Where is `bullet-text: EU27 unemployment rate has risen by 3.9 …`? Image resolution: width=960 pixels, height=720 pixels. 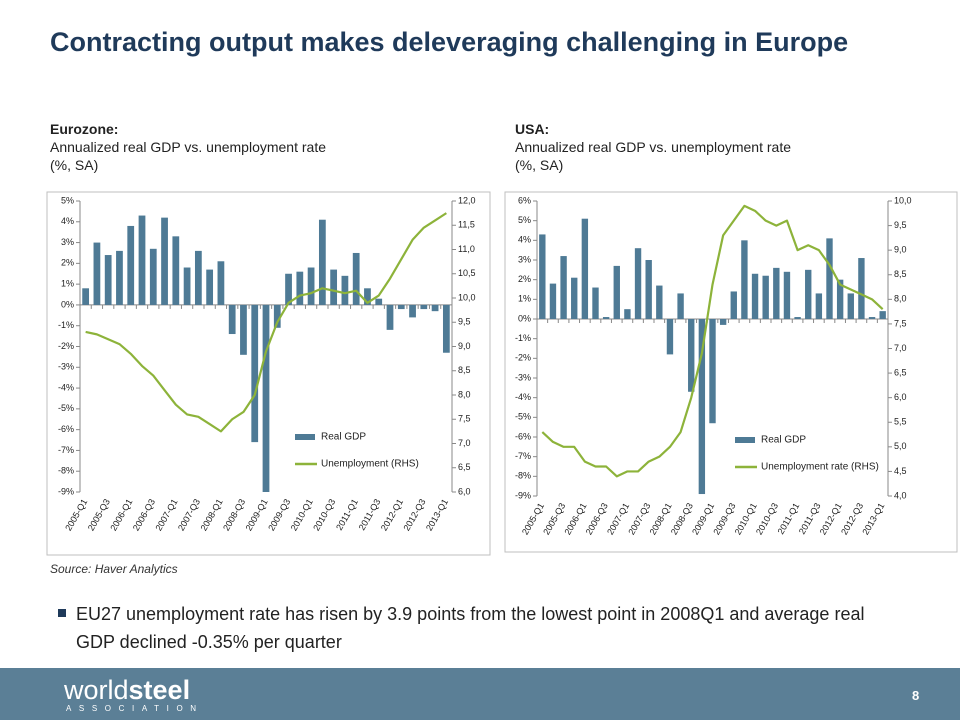 bullet-text: EU27 unemployment rate has risen by 3.9 … is located at coordinates (470, 628).